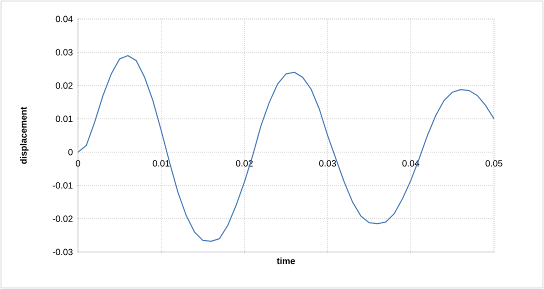 The height and width of the screenshot is (289, 544). What do you see at coordinates (64, 52) in the screenshot?
I see `y-tick-label: 0.03` at bounding box center [64, 52].